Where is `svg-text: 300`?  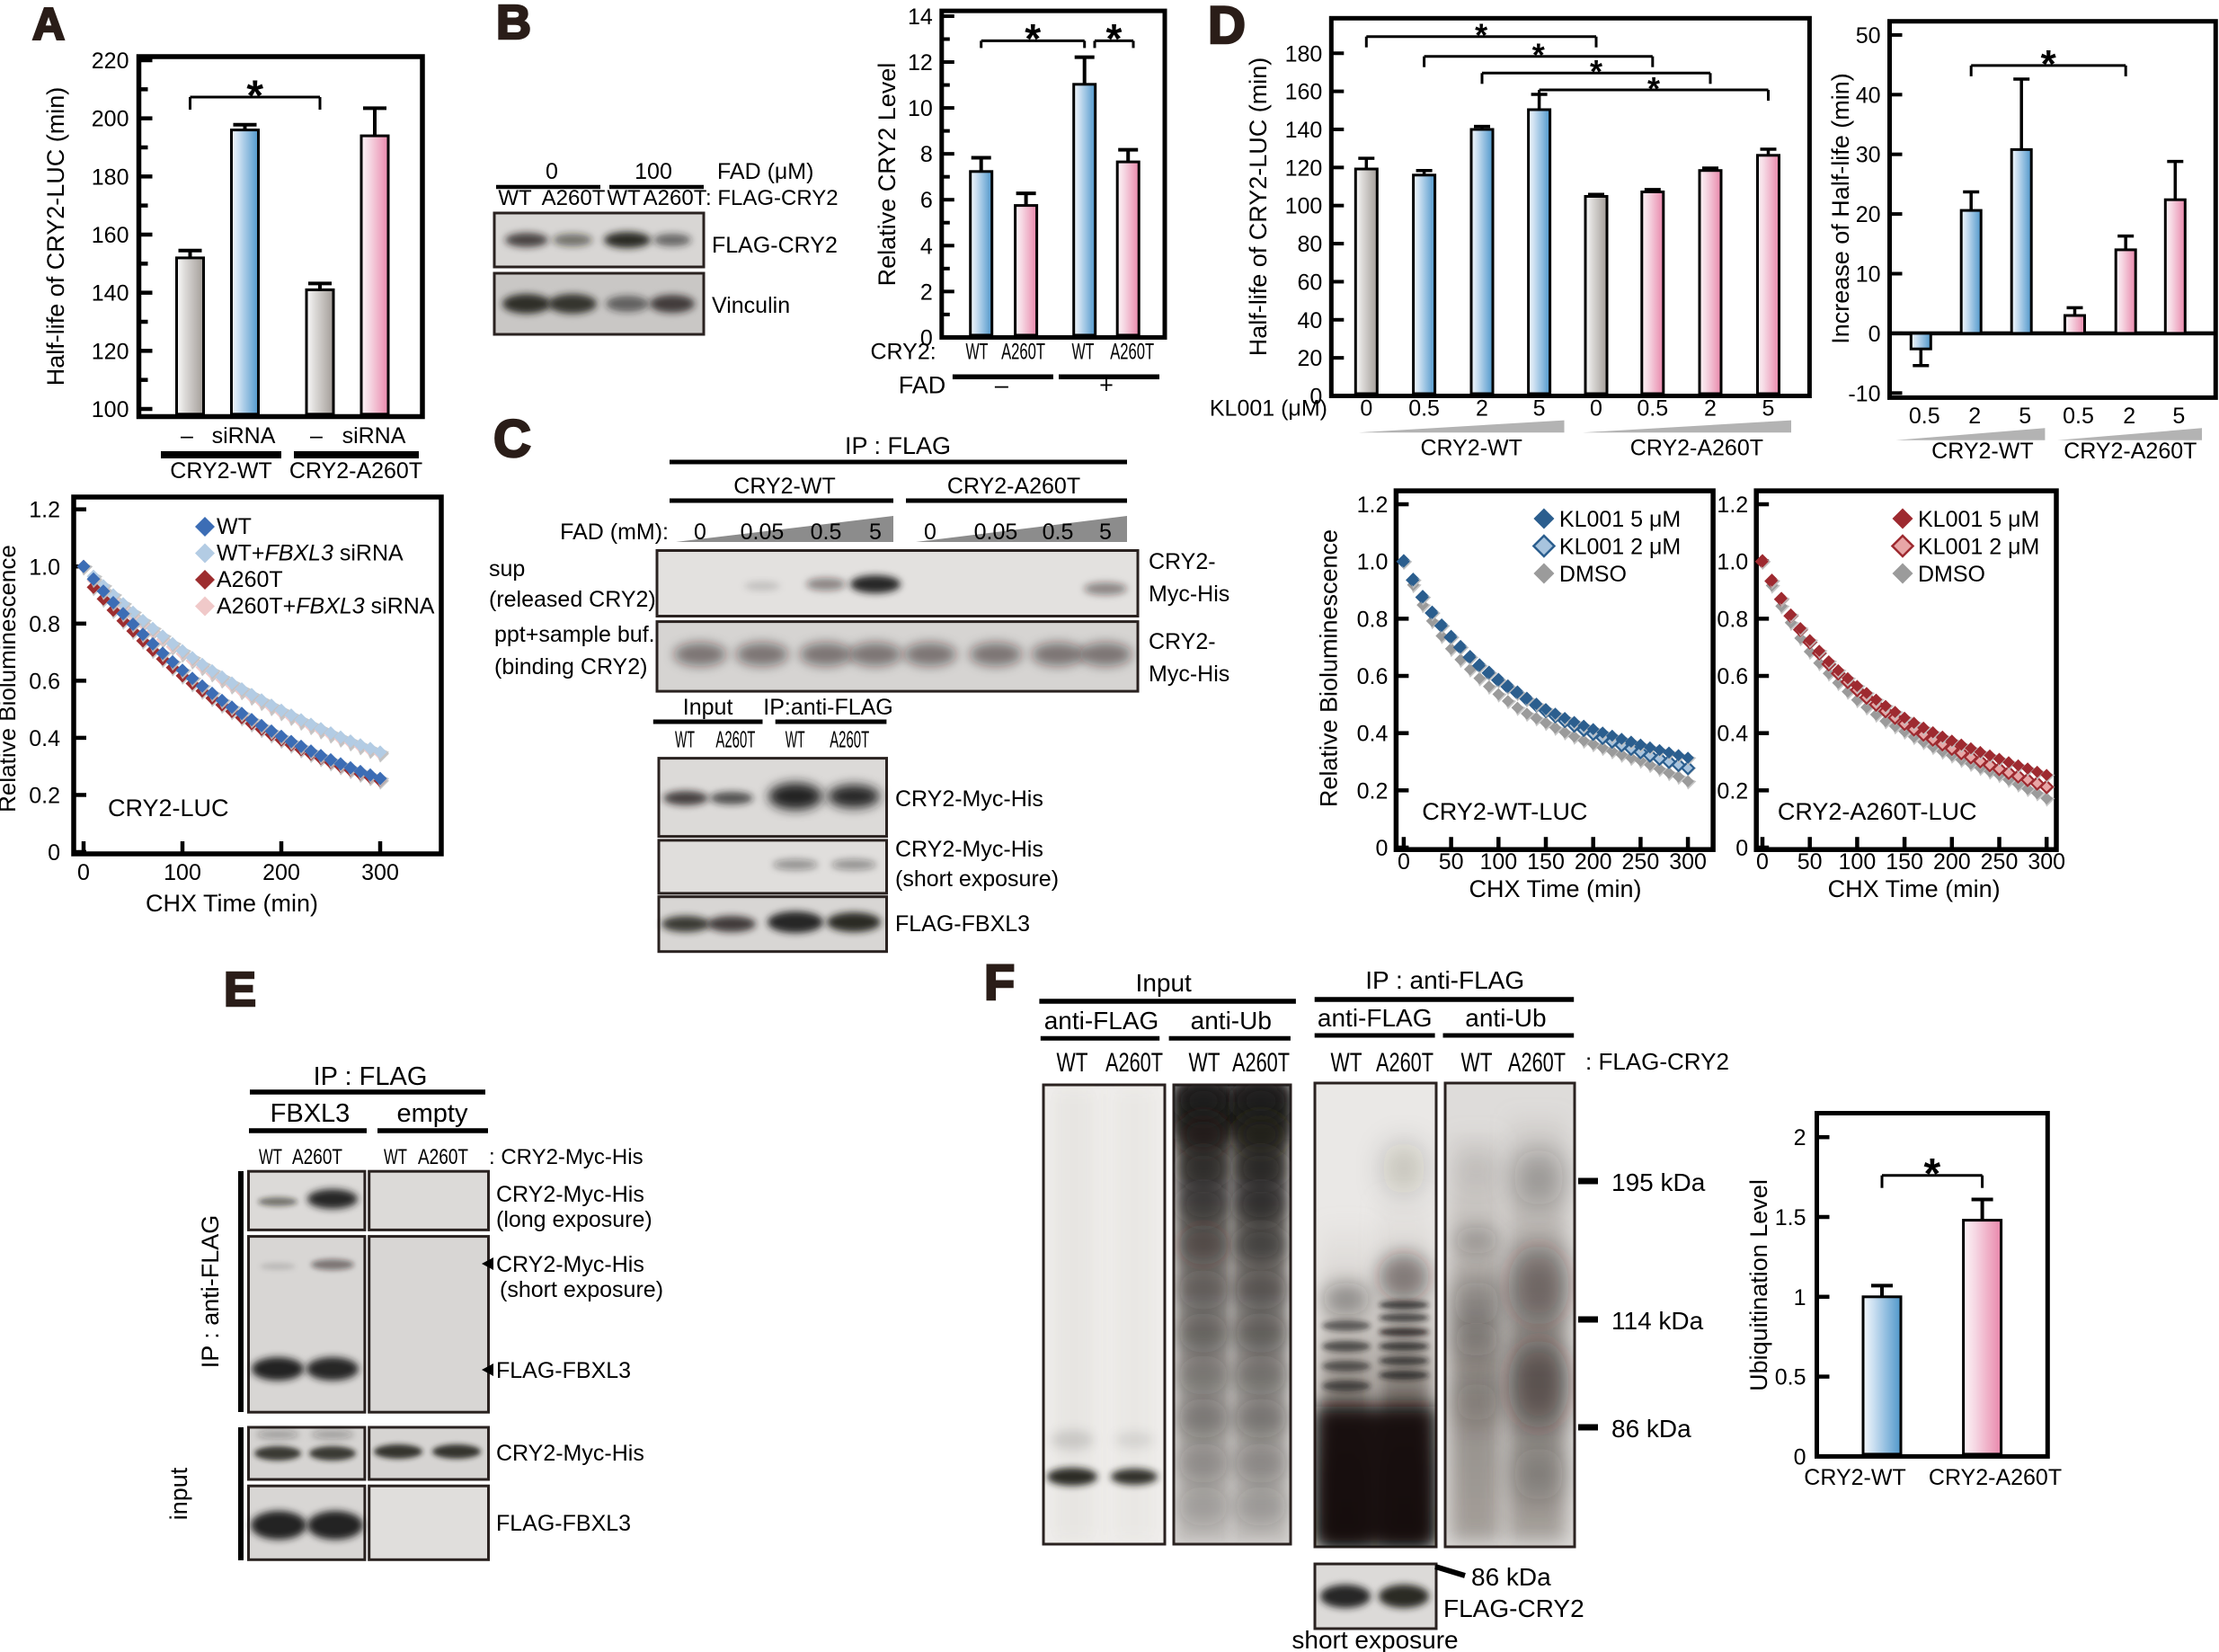 svg-text: 300 is located at coordinates (380, 872).